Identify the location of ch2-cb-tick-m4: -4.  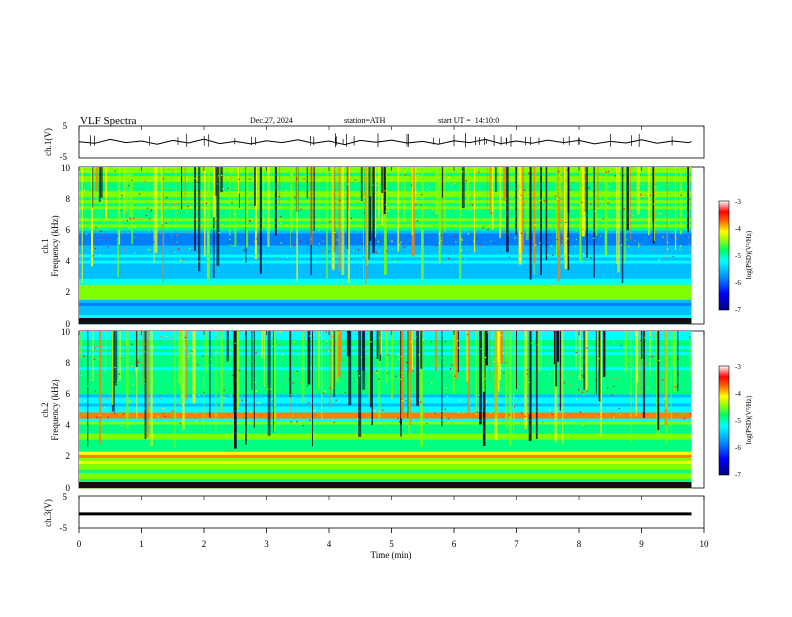
(738, 394).